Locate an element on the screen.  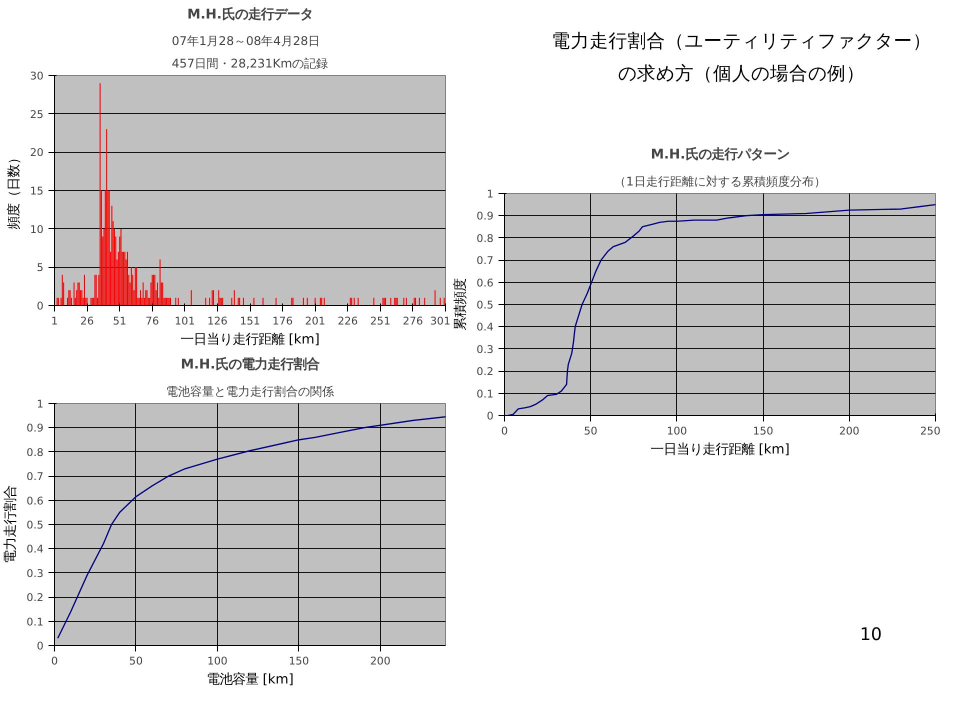
x-tick-label: 51 is located at coordinates (119, 321).